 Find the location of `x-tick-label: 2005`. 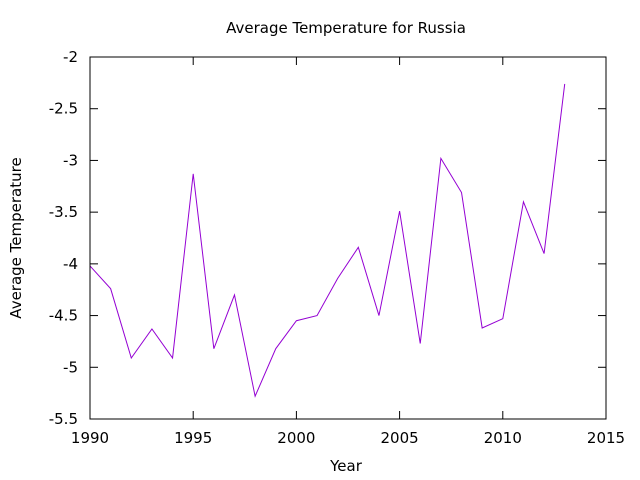

x-tick-label: 2005 is located at coordinates (400, 438).